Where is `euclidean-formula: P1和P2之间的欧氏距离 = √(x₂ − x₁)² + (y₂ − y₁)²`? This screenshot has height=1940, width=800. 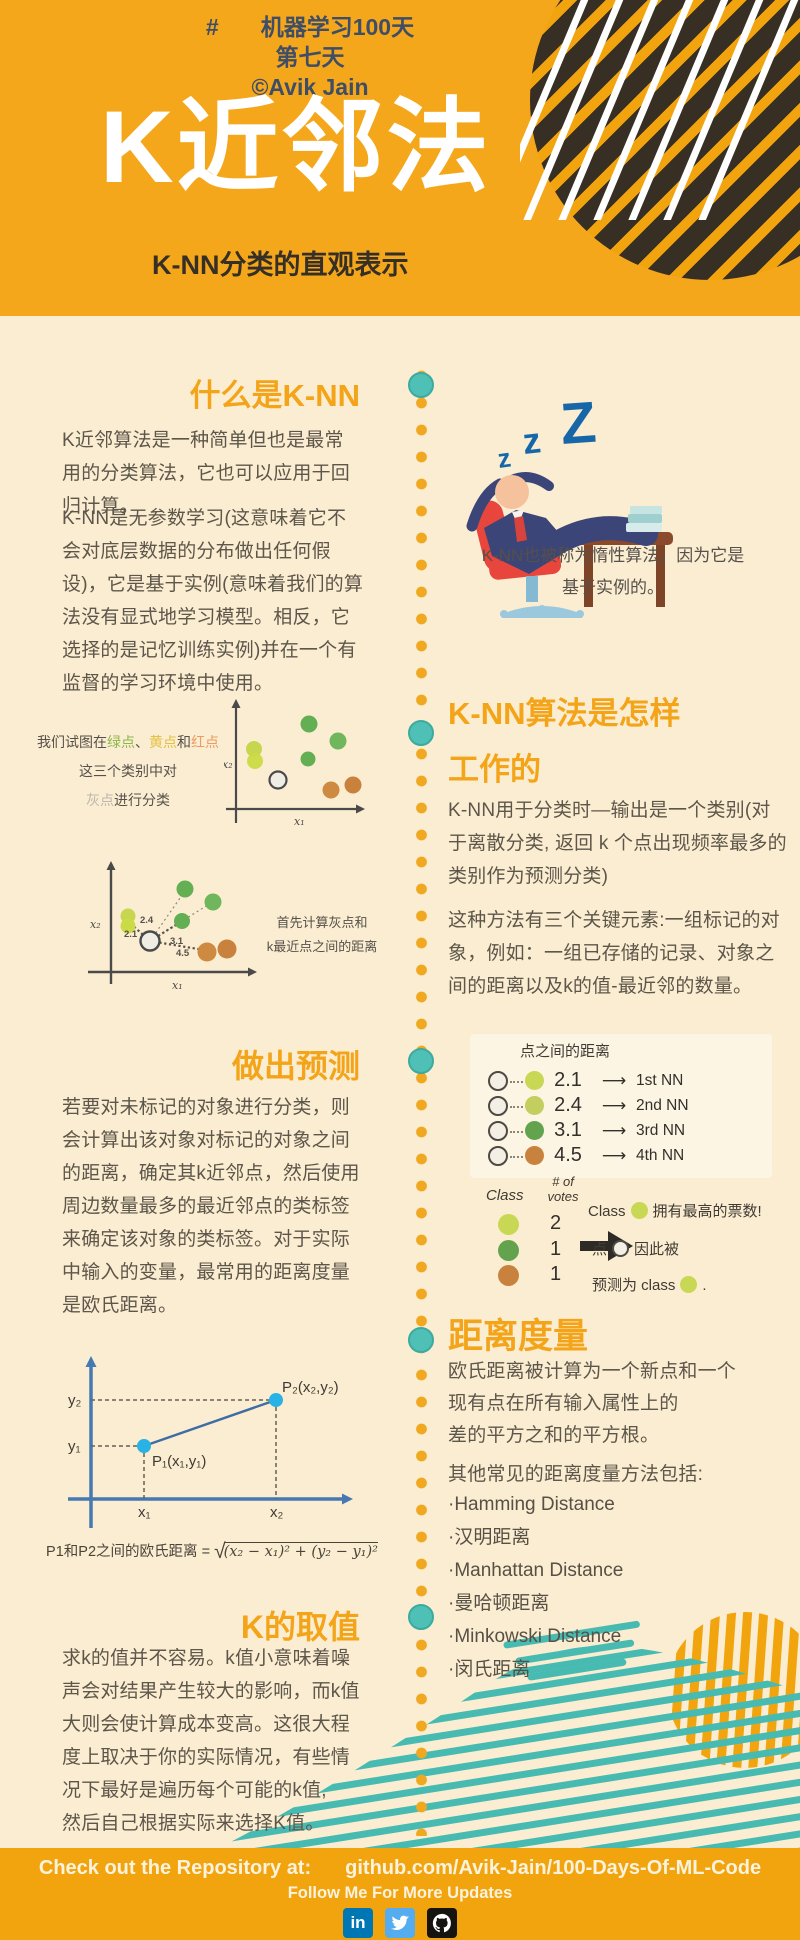
euclidean-formula: P1和P2之间的欧氏距离 = √(x₂ − x₁)² + (y₂ − y₁)² is located at coordinates (212, 1552).